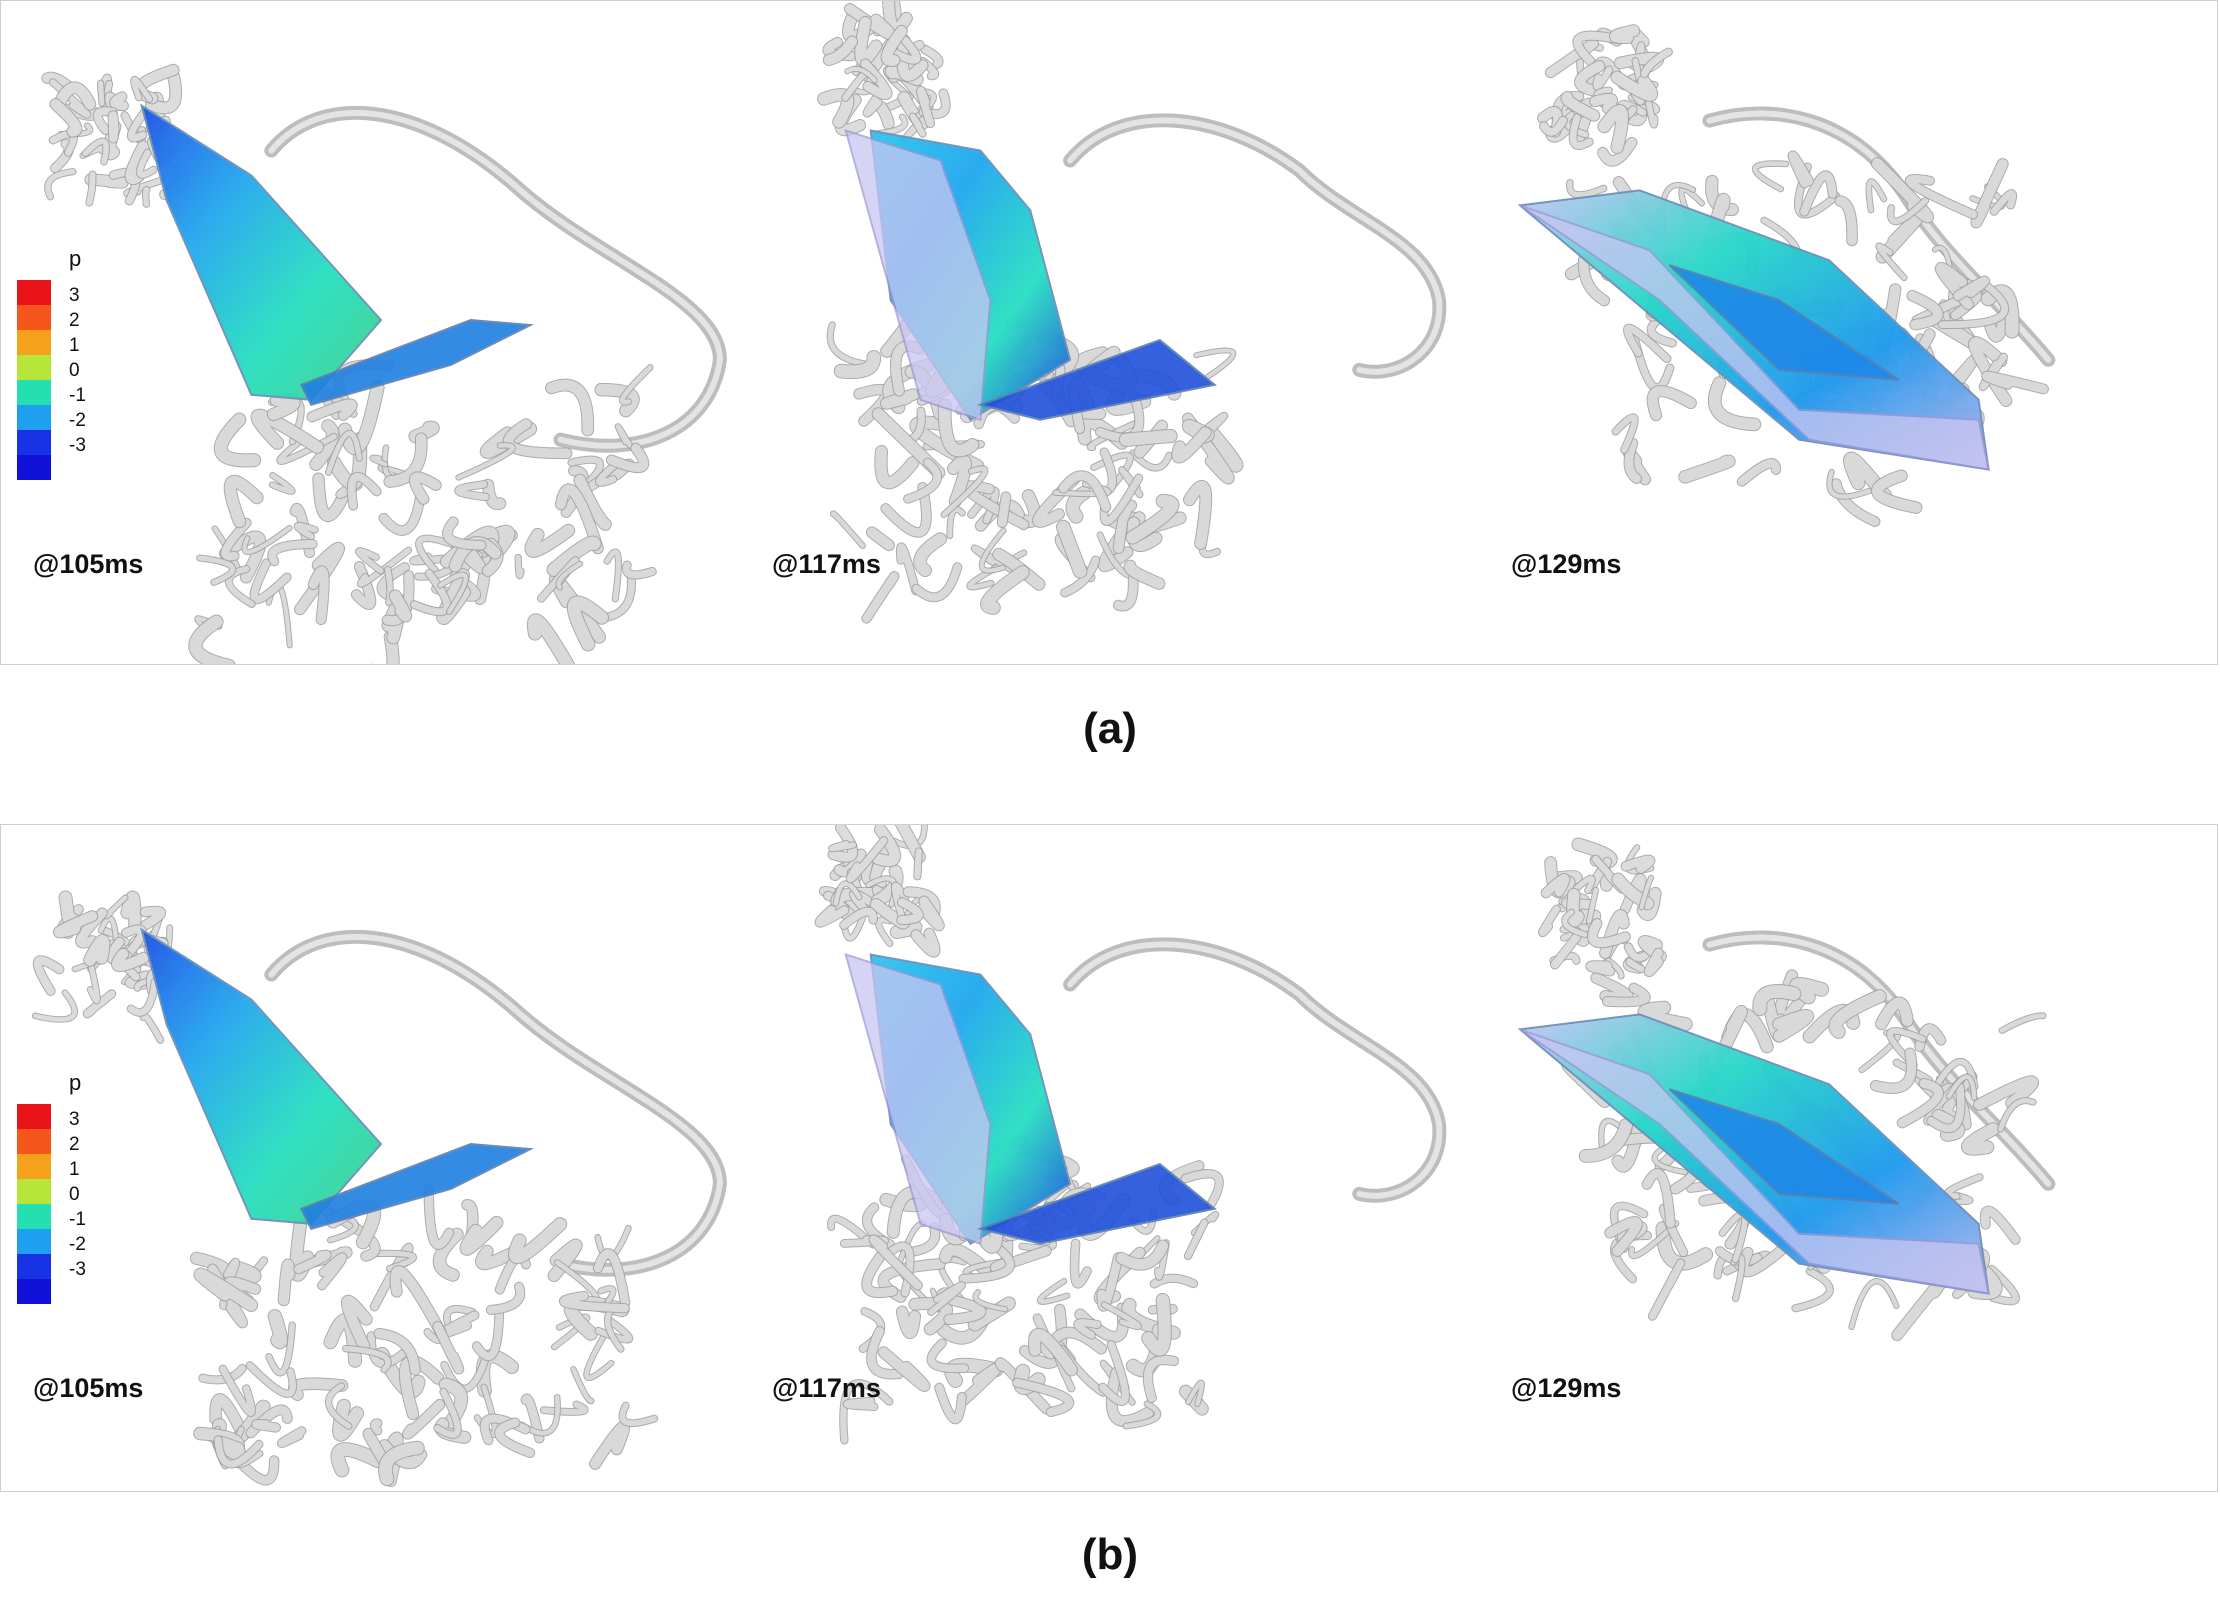 Image resolution: width=2220 pixels, height=1599 pixels. I want to click on frame-b-105ms: @105ms, so click(370, 1158).